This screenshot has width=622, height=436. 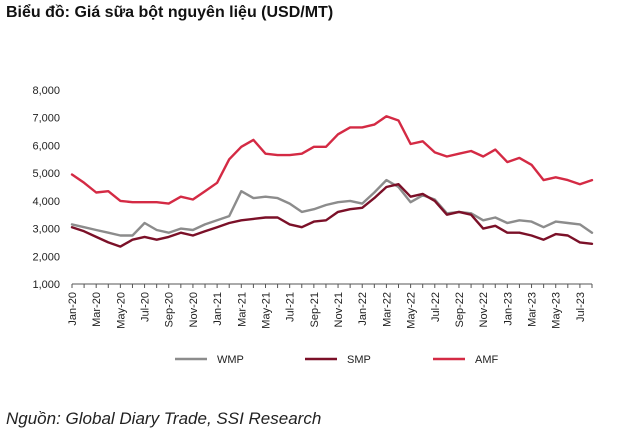 I want to click on x-tick-label: Jul-21, so click(x=291, y=307).